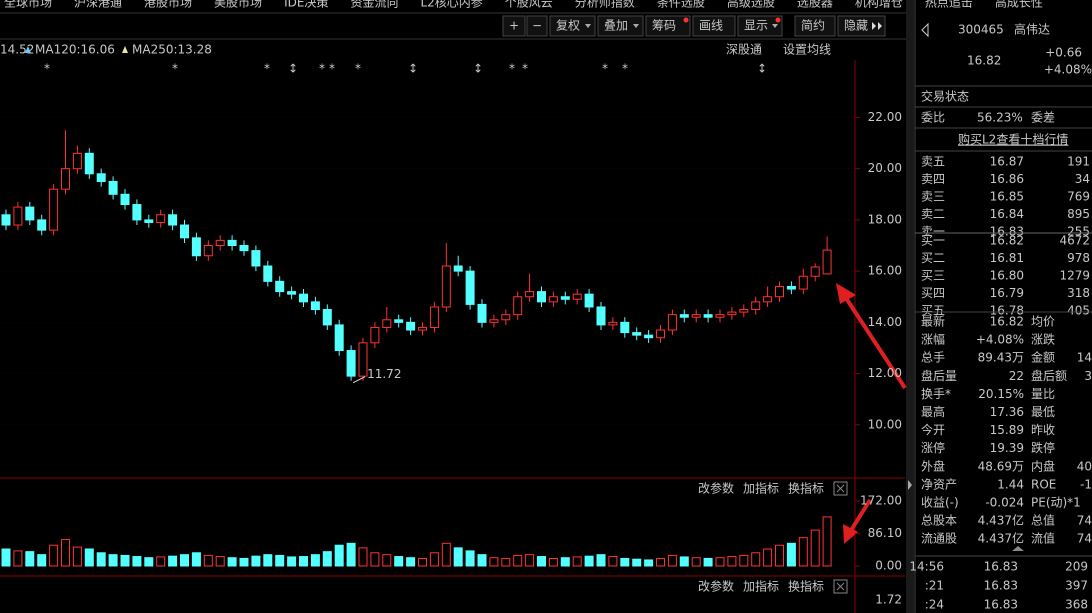 This screenshot has width=1092, height=613. I want to click on menu-item: 分析师指数, so click(605, 5).